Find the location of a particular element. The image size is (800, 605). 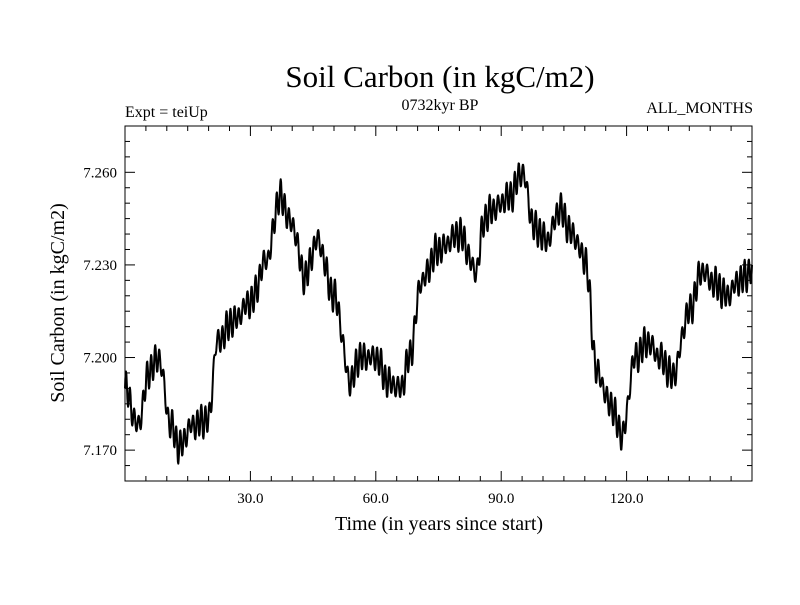

y-tick-label: 7.200 is located at coordinates (100, 359).